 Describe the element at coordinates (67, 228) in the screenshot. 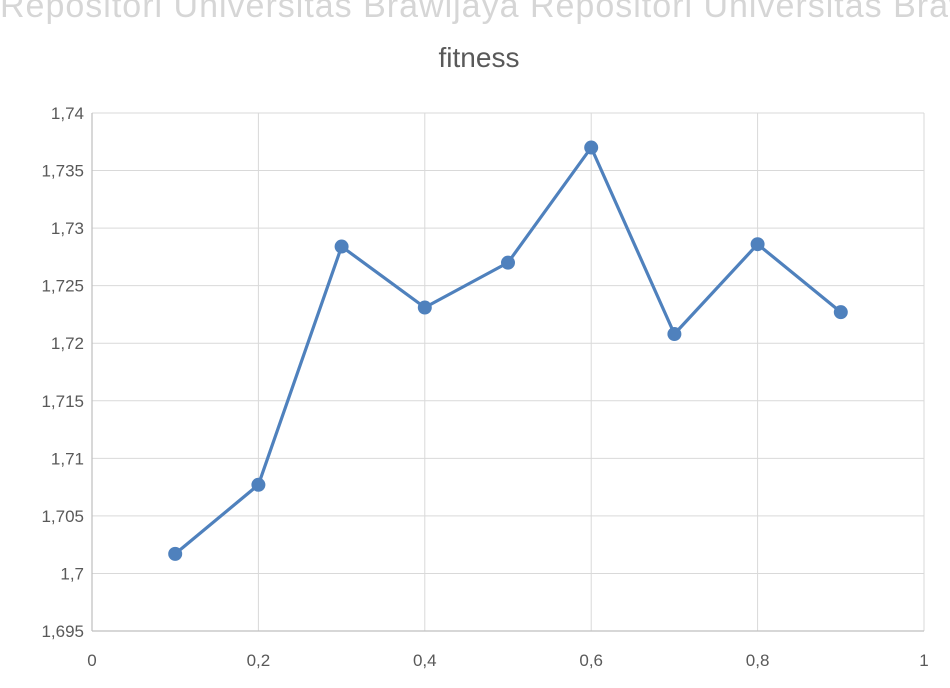

I see `y-tick-label: 1,73` at that location.